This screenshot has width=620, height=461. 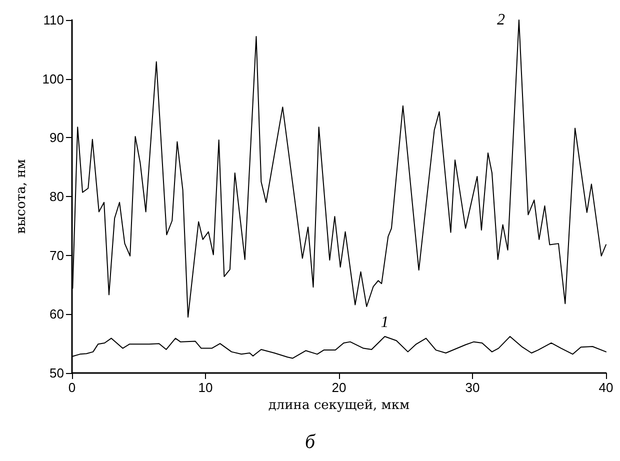 What do you see at coordinates (53, 20) in the screenshot?
I see `y-tick-label: 110` at bounding box center [53, 20].